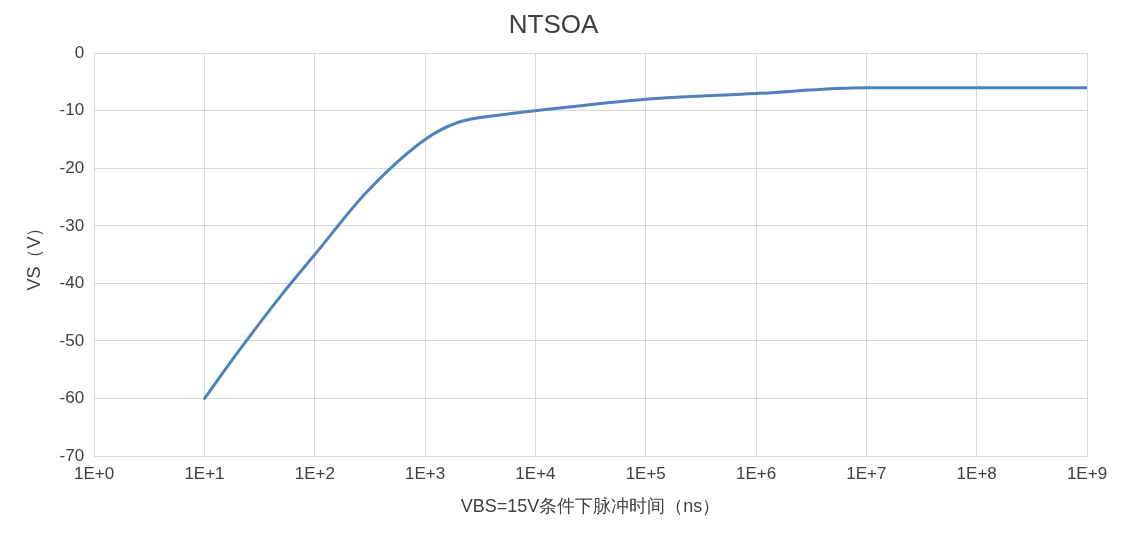 Image resolution: width=1137 pixels, height=542 pixels. What do you see at coordinates (33, 254) in the screenshot?
I see `y-axis-title: VS（V）` at bounding box center [33, 254].